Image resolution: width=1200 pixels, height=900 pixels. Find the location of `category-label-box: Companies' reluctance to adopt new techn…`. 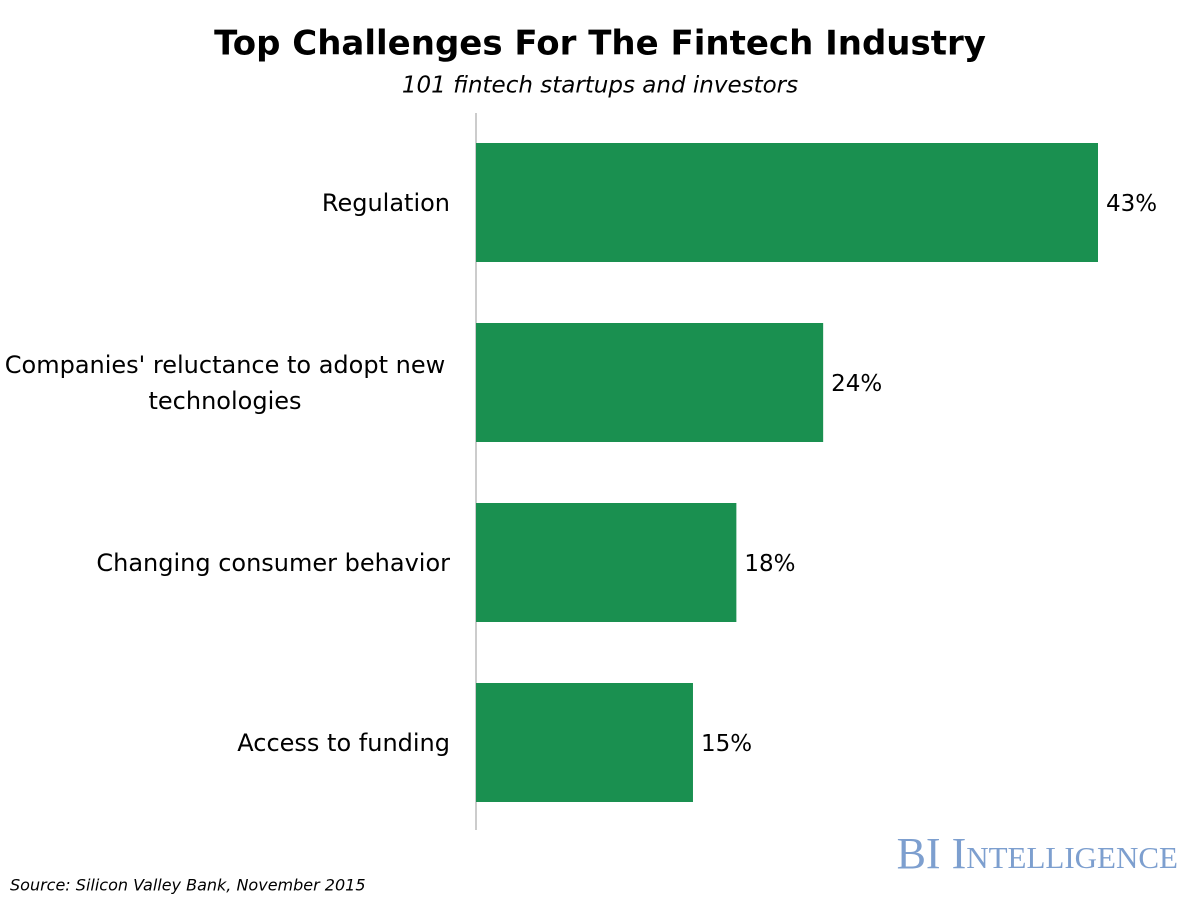

category-label-box: Companies' reluctance to adopt new techn… is located at coordinates (225, 383).